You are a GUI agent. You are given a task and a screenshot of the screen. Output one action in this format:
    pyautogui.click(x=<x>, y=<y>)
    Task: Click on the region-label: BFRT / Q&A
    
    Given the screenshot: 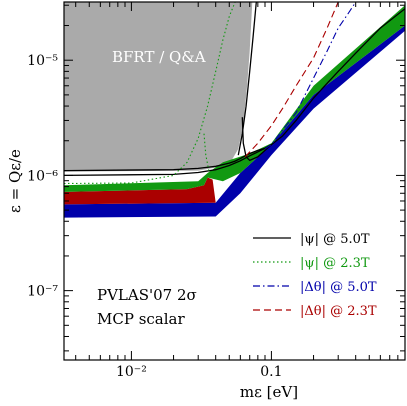 What is the action you would take?
    pyautogui.click(x=159, y=57)
    